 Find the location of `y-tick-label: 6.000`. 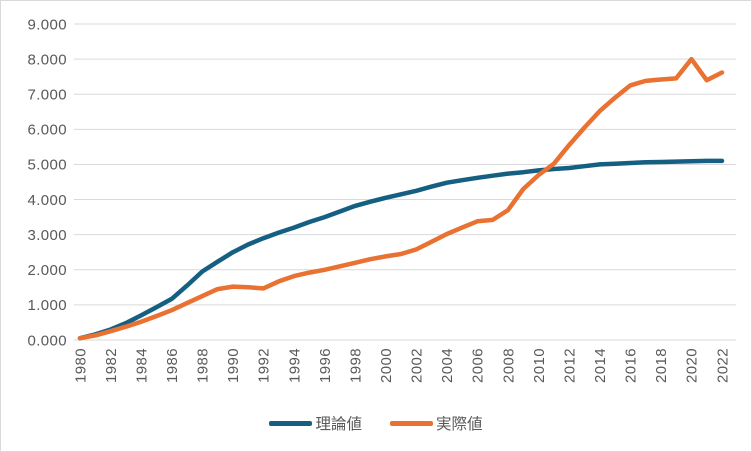

y-tick-label: 6.000 is located at coordinates (47, 130).